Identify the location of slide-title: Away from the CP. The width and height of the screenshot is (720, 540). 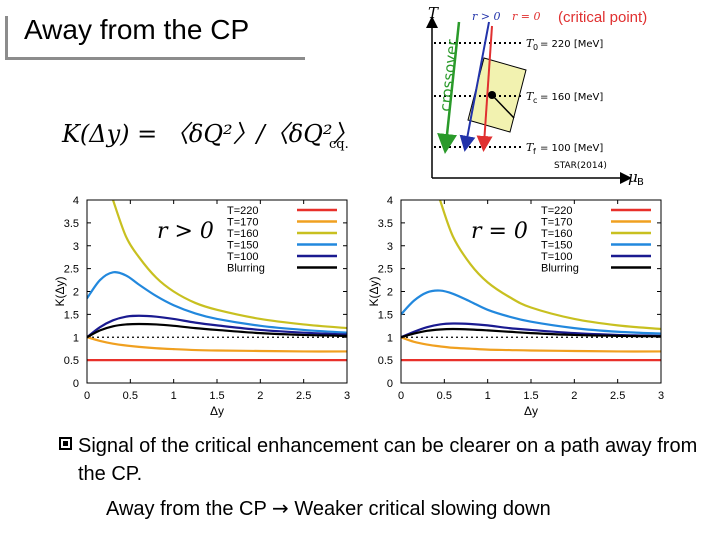
(137, 29).